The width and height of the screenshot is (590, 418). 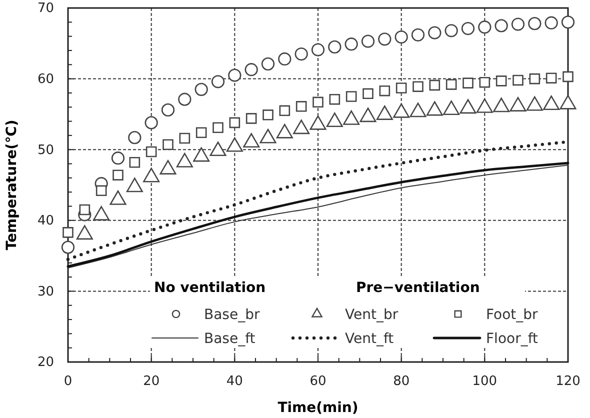 I want to click on legend-label: Base_ft, so click(x=230, y=339).